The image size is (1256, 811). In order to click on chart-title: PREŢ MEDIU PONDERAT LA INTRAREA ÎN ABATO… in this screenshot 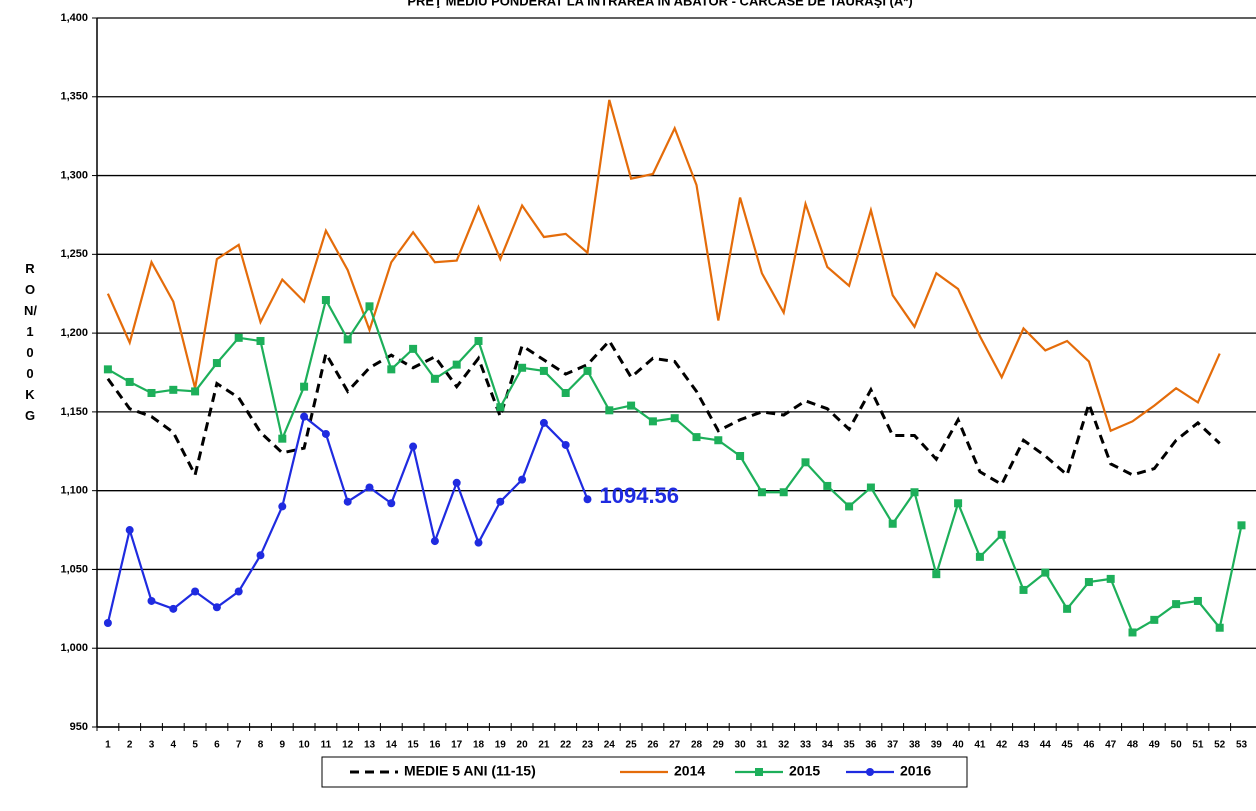, I will do `click(659, 4)`.